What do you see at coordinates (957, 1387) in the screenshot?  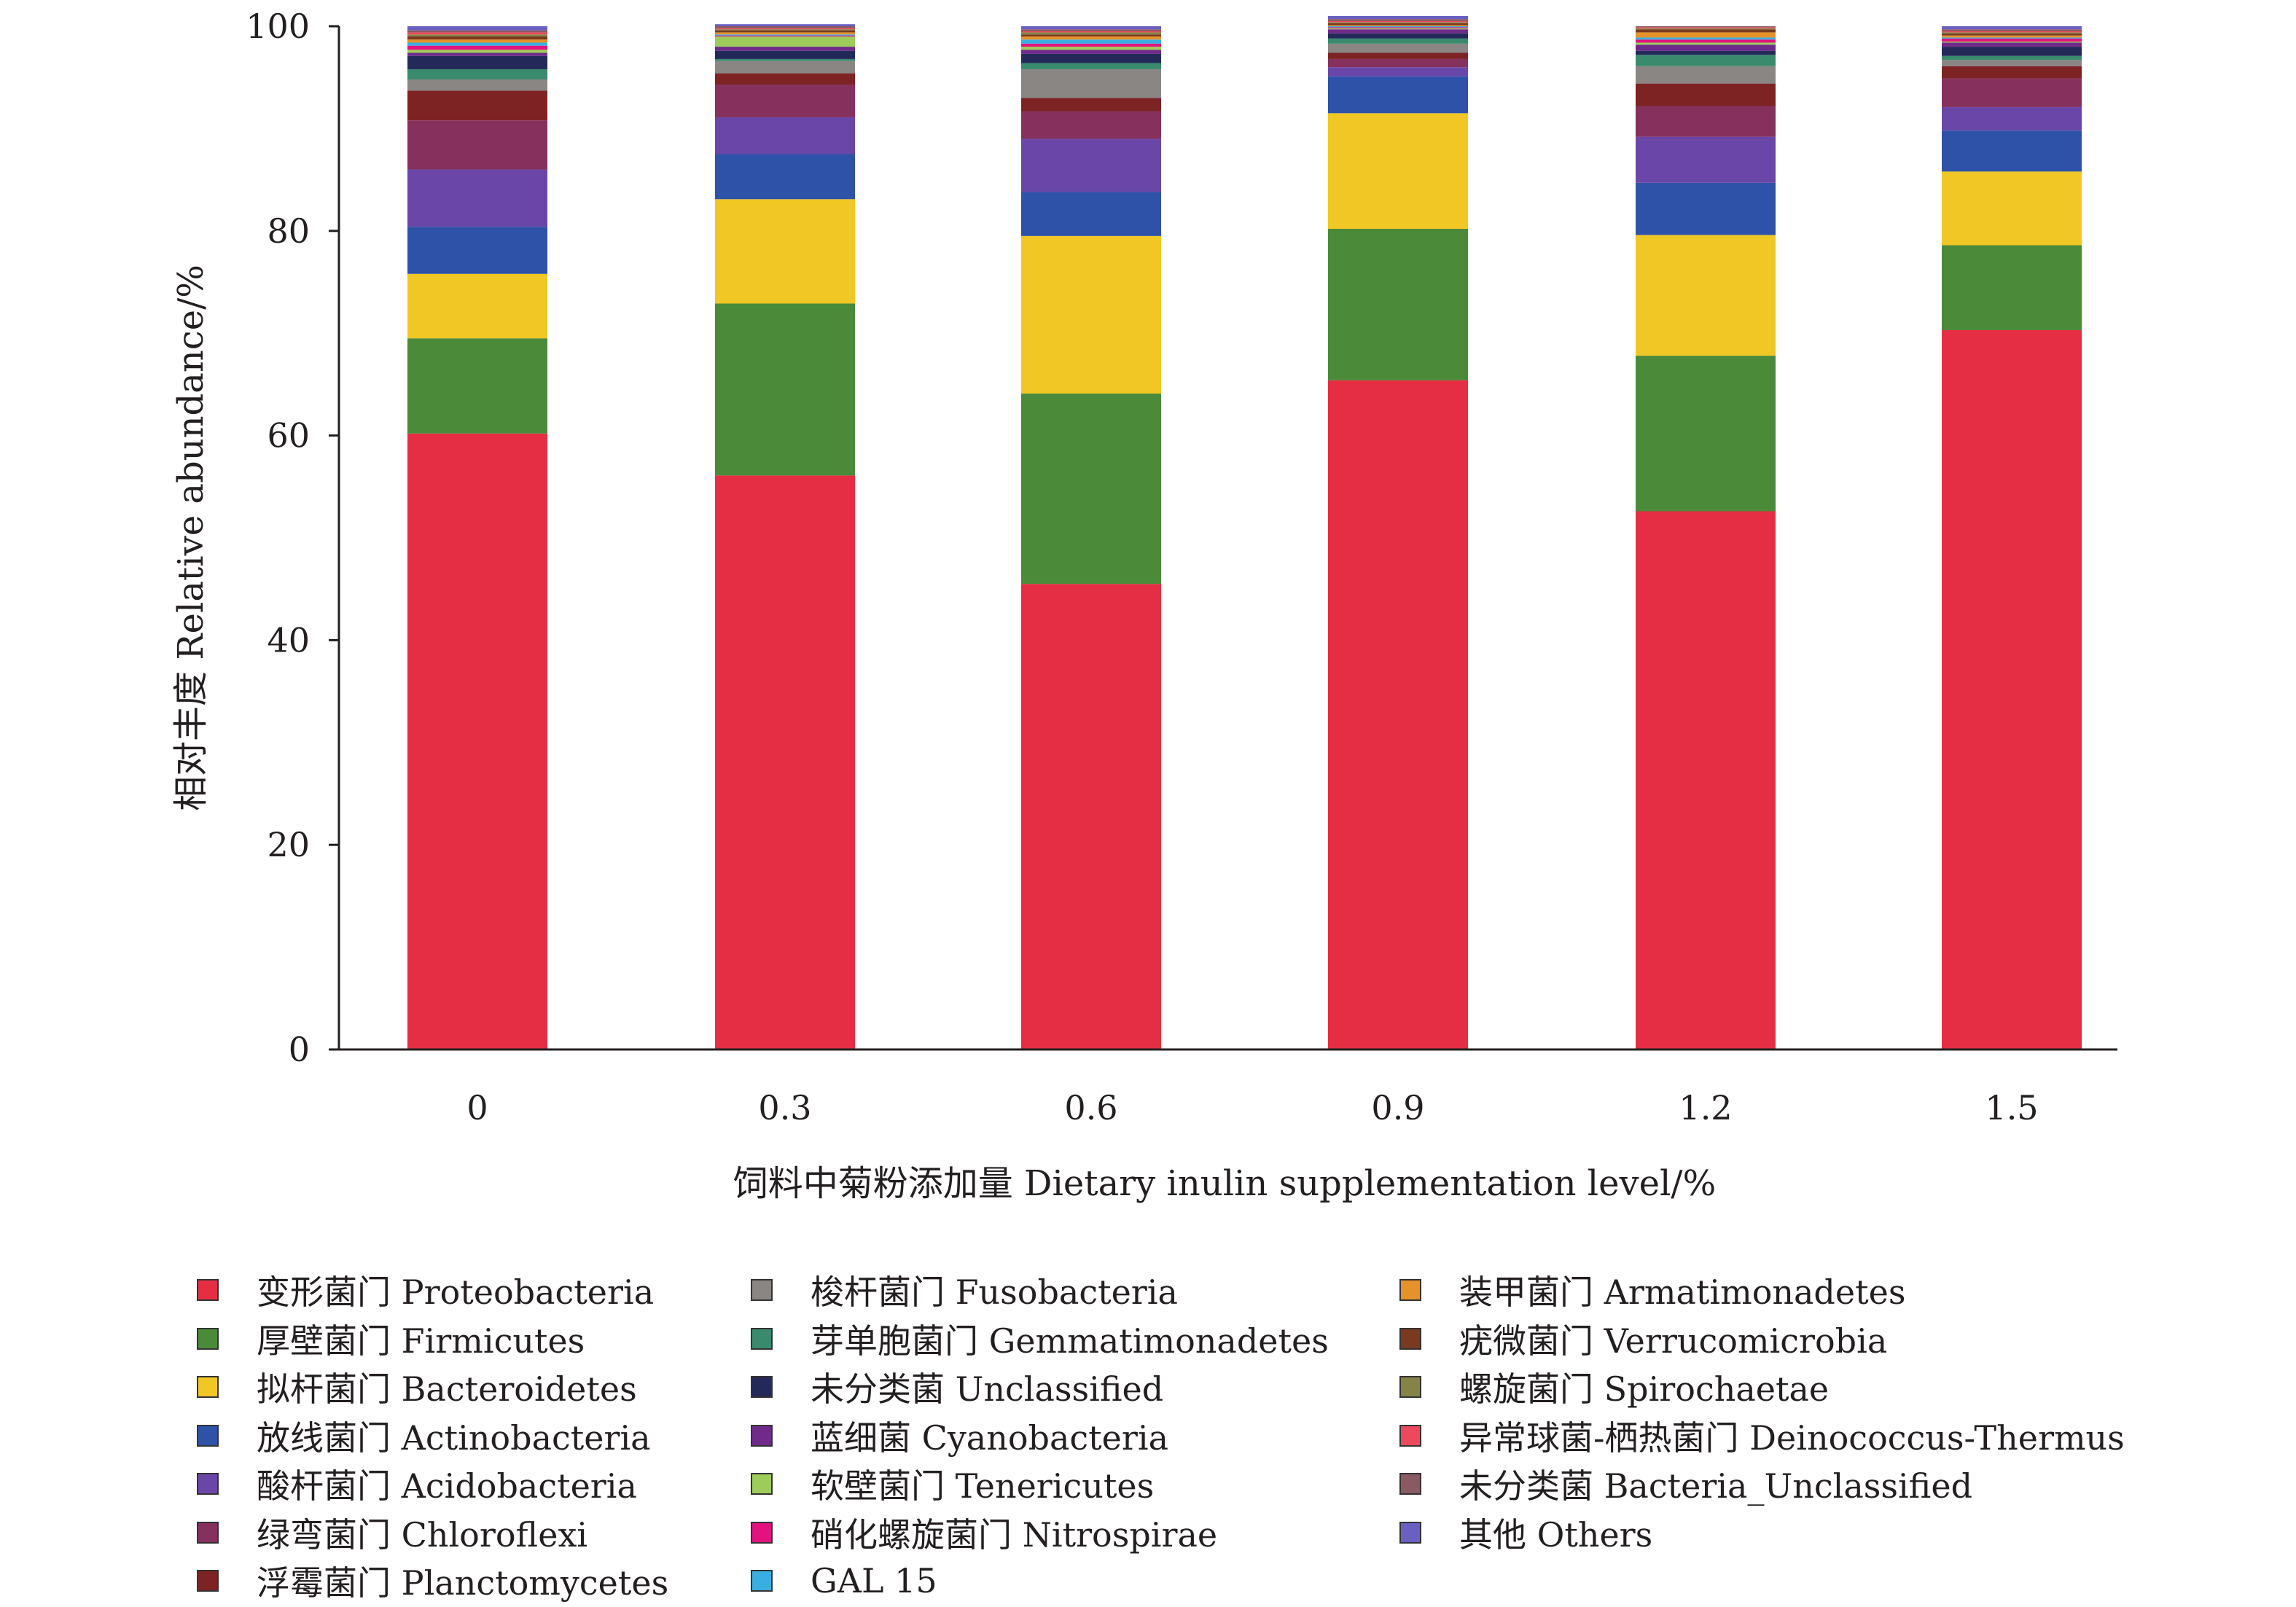 I see `legend-item: 未分类菌 Unclassified` at bounding box center [957, 1387].